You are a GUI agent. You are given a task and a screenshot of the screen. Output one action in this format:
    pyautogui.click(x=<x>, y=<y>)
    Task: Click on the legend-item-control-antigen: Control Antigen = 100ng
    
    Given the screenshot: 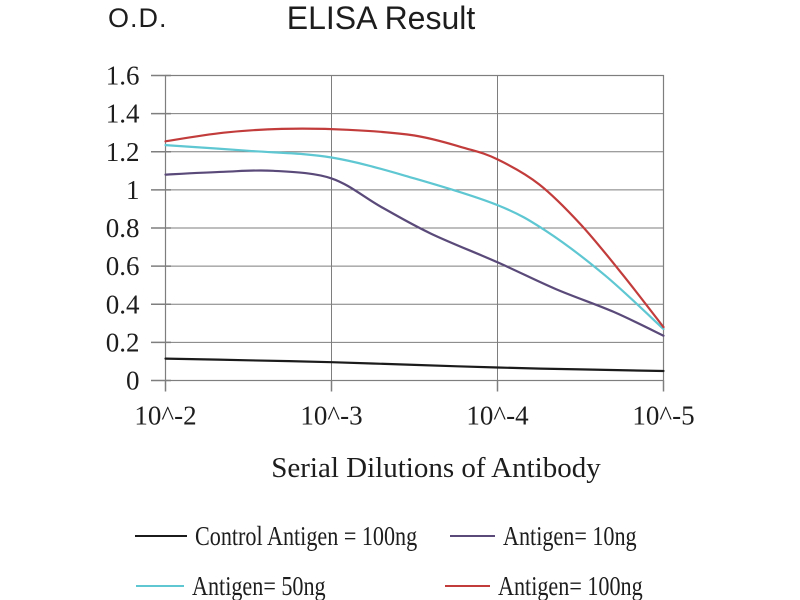 What is the action you would take?
    pyautogui.click(x=300, y=536)
    